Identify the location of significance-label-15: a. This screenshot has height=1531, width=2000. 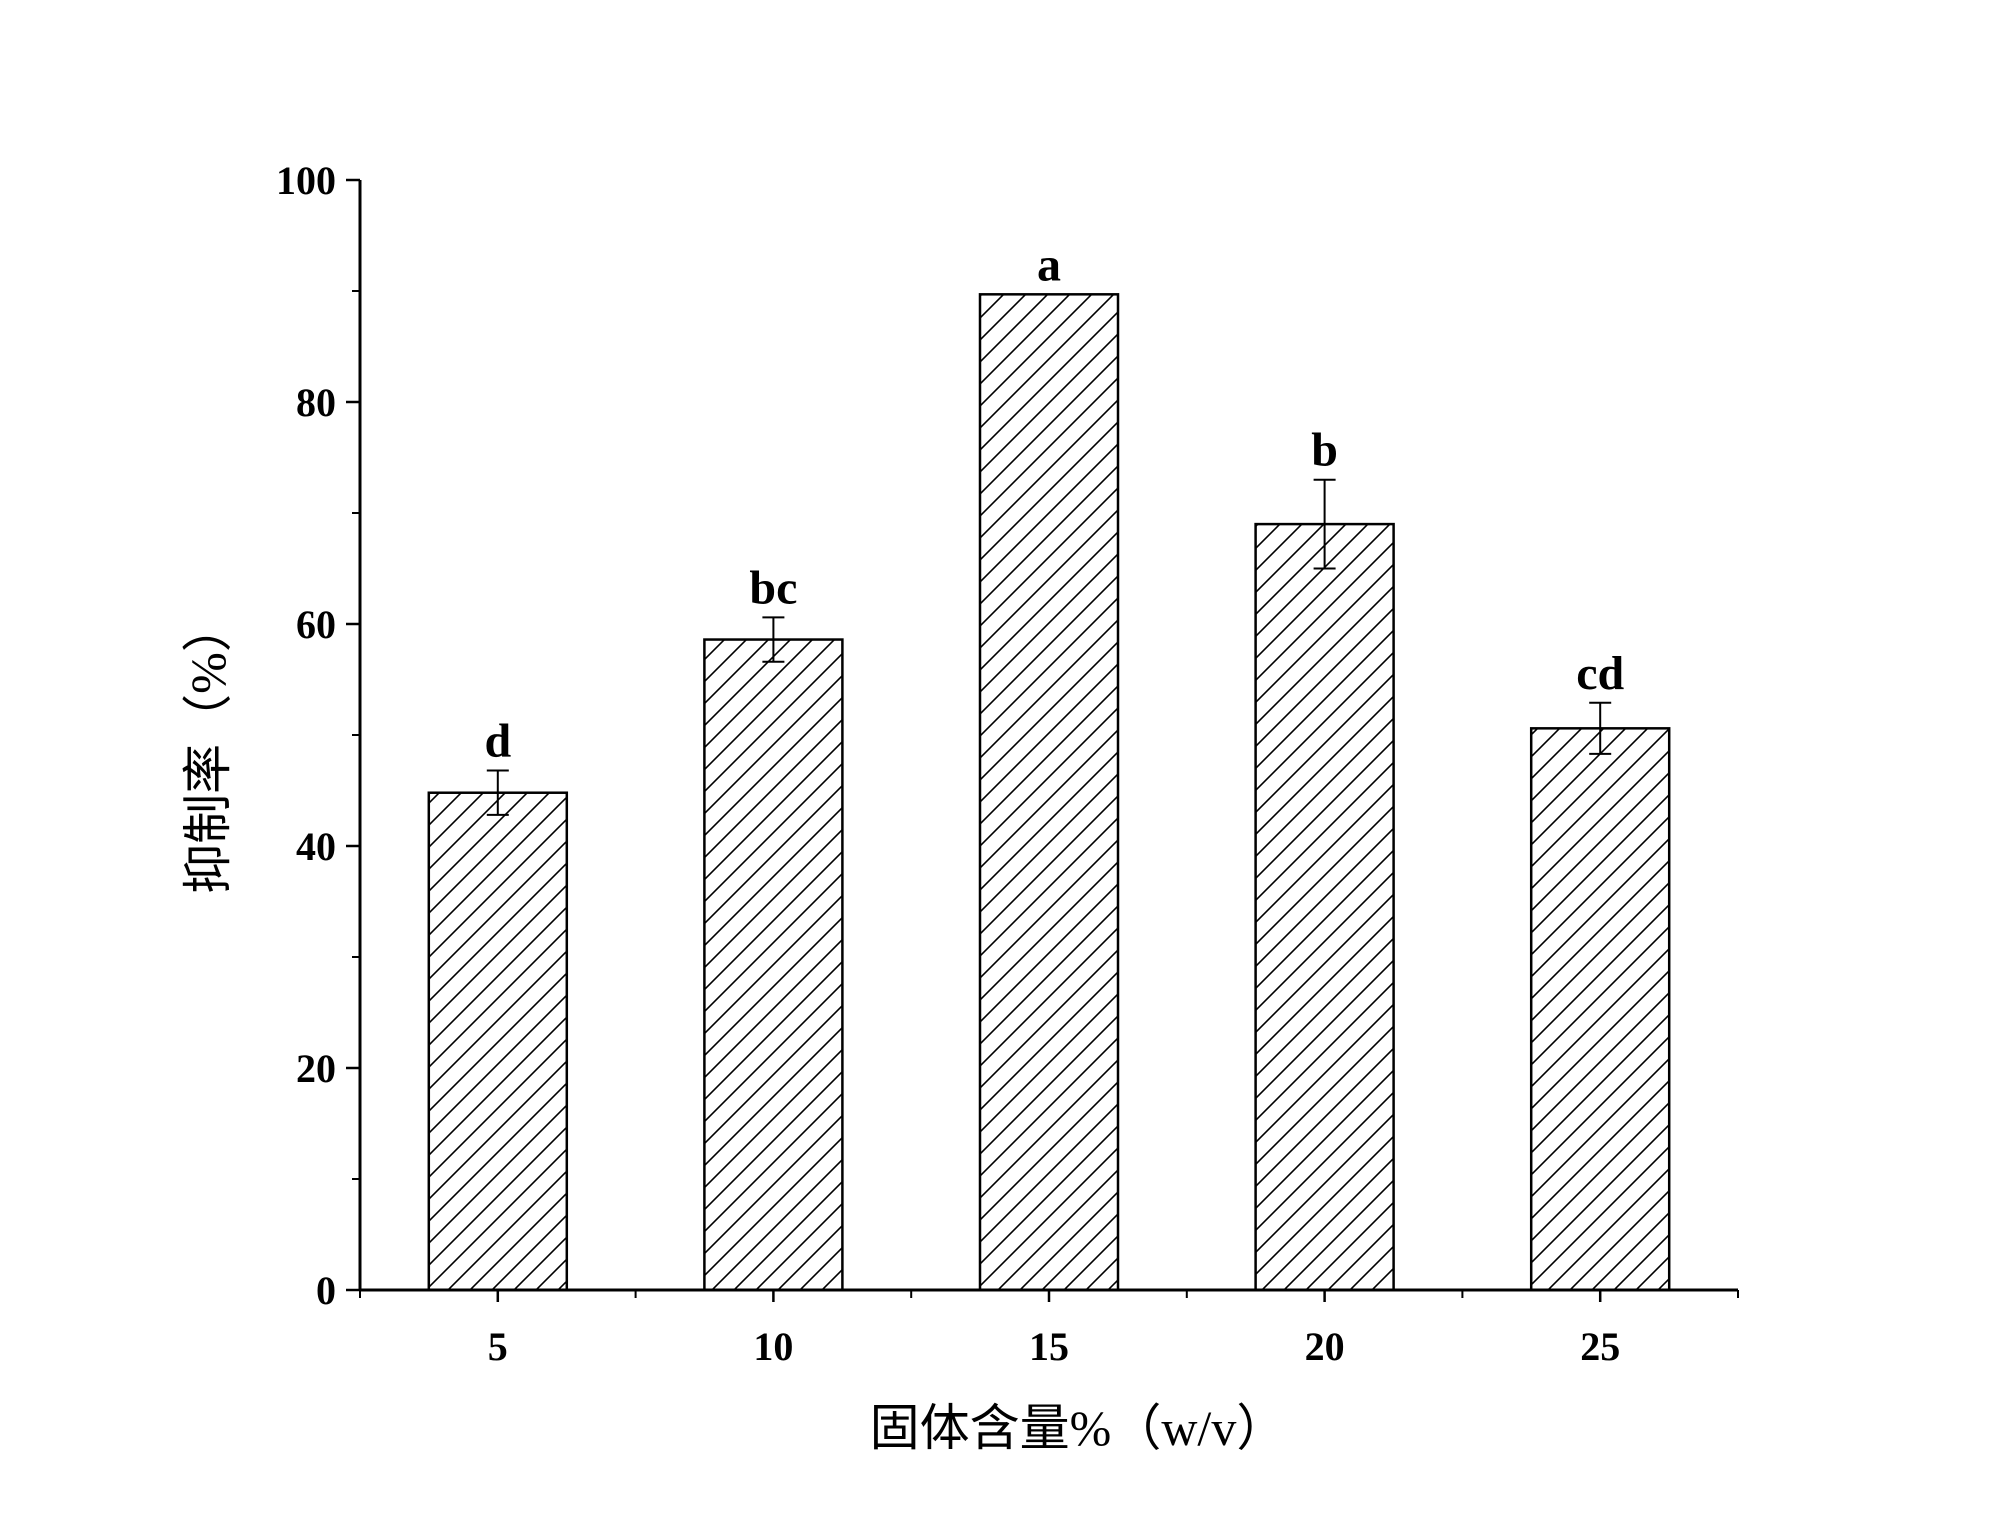
(1049, 264).